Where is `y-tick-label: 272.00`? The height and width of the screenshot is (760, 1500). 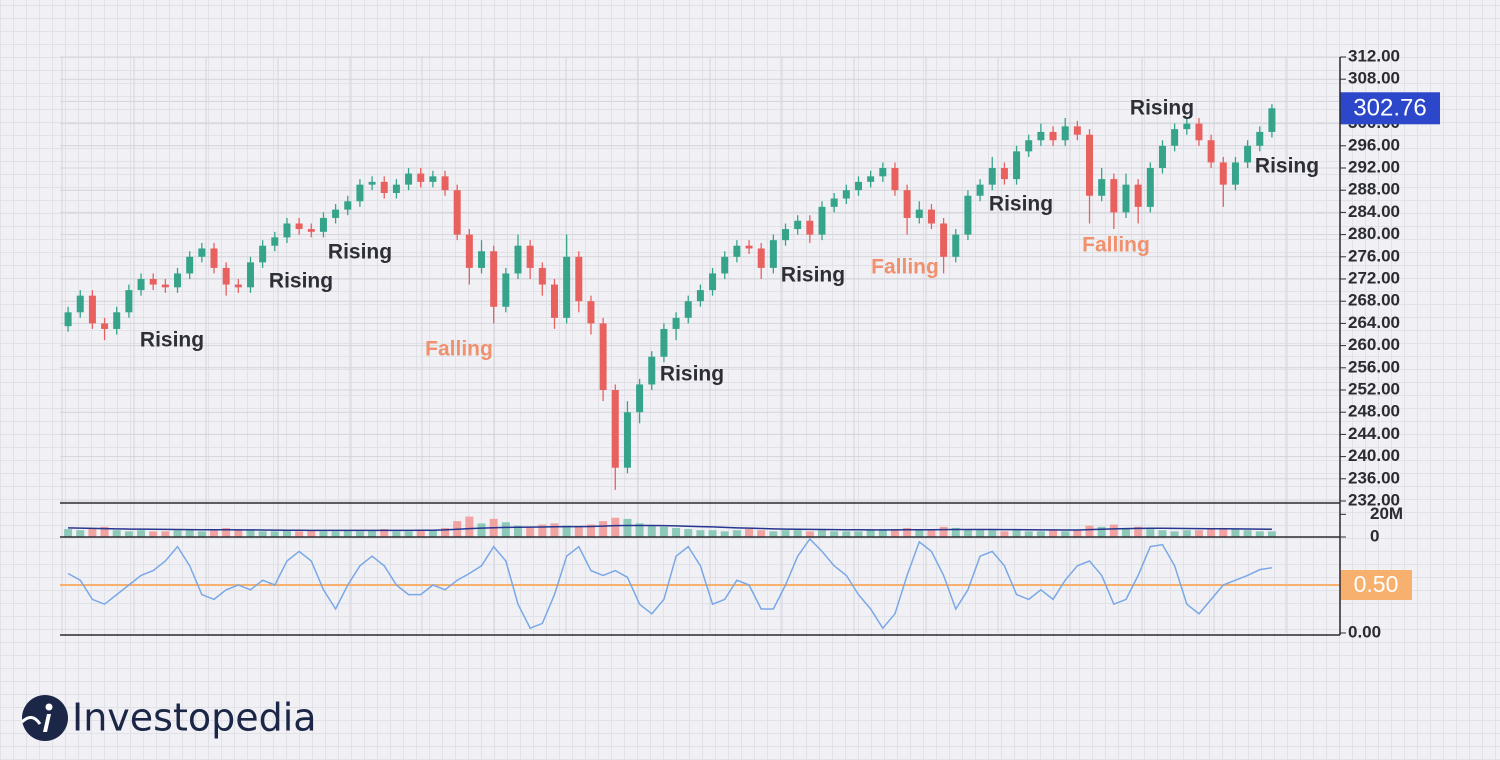
y-tick-label: 272.00 is located at coordinates (1374, 277).